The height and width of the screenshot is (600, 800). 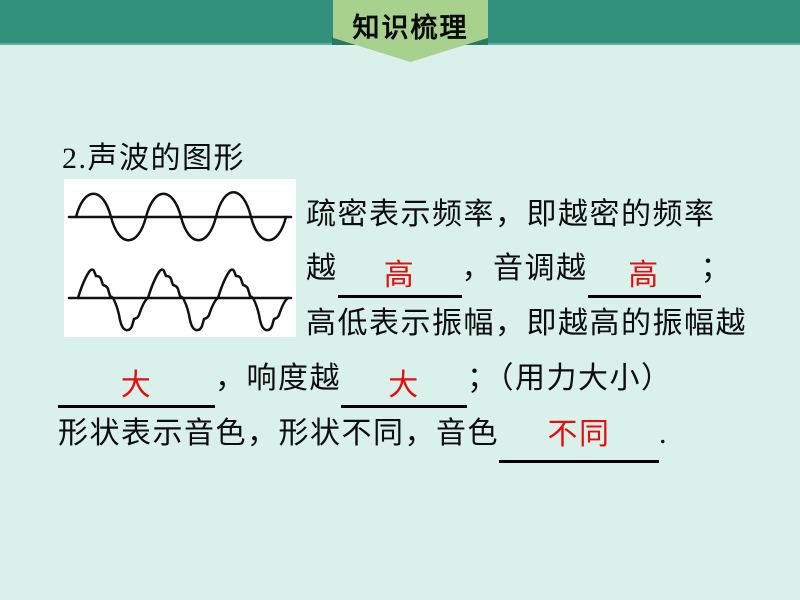 I want to click on sine-wave-icon, so click(x=181, y=216).